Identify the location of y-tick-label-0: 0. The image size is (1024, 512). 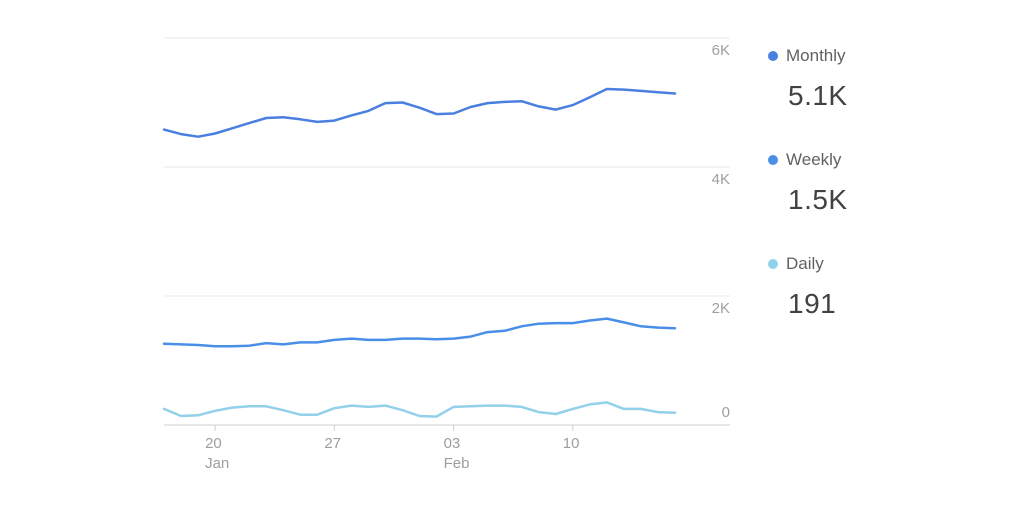
(726, 412).